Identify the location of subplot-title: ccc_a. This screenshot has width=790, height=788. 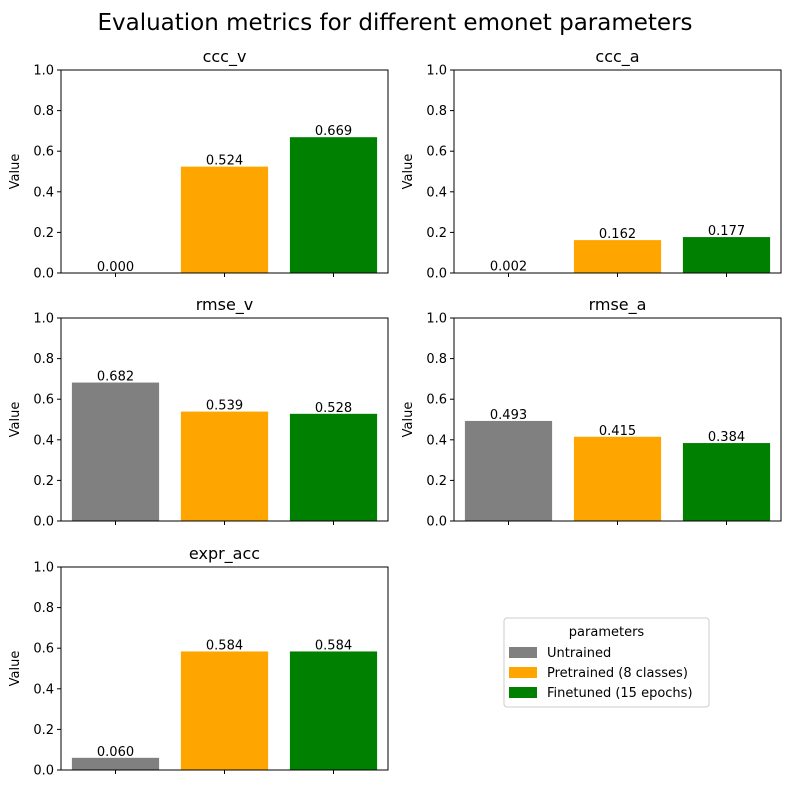
(617, 57).